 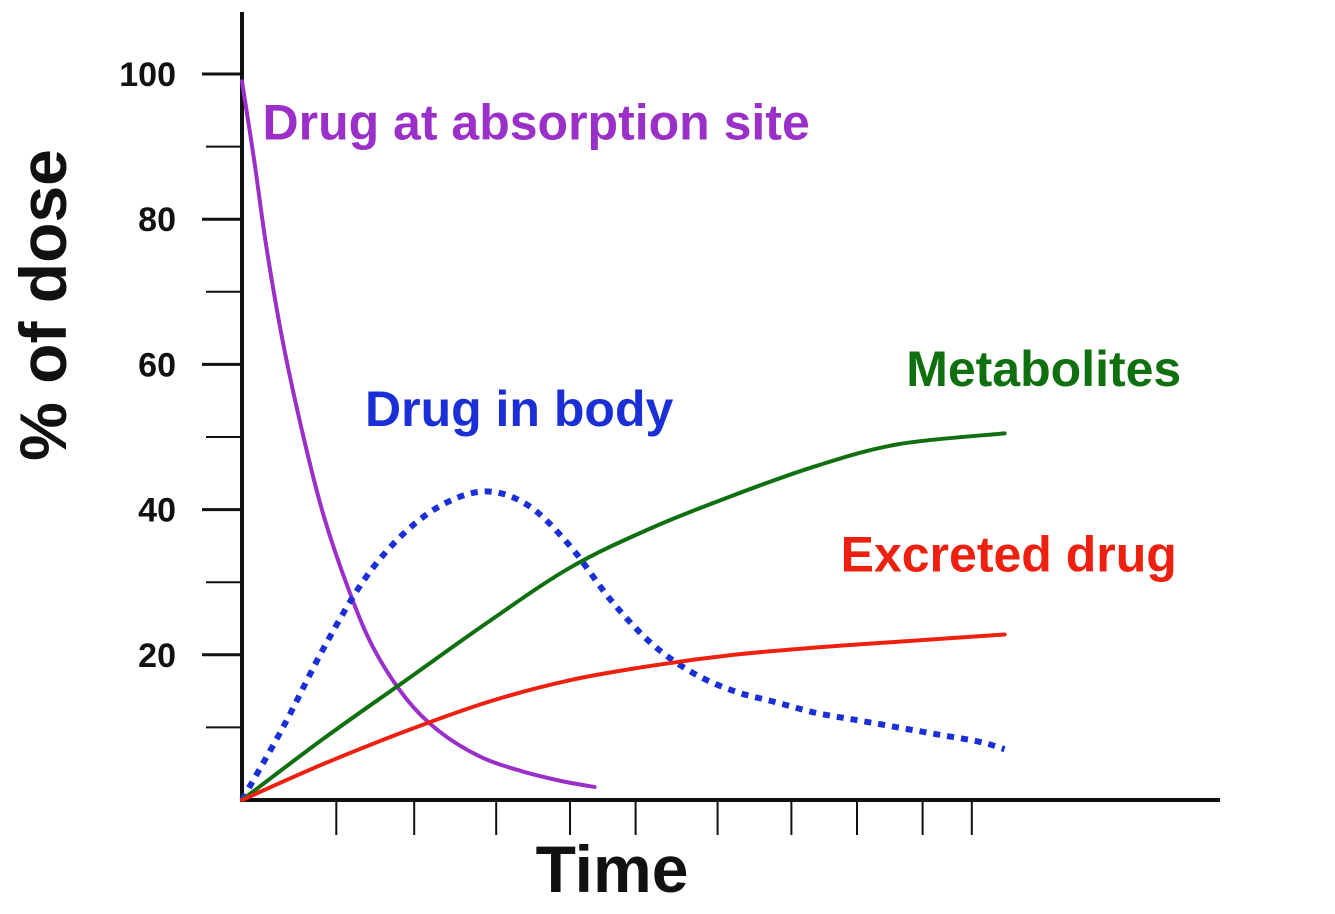 I want to click on x-axis-title: Time, so click(x=612, y=869).